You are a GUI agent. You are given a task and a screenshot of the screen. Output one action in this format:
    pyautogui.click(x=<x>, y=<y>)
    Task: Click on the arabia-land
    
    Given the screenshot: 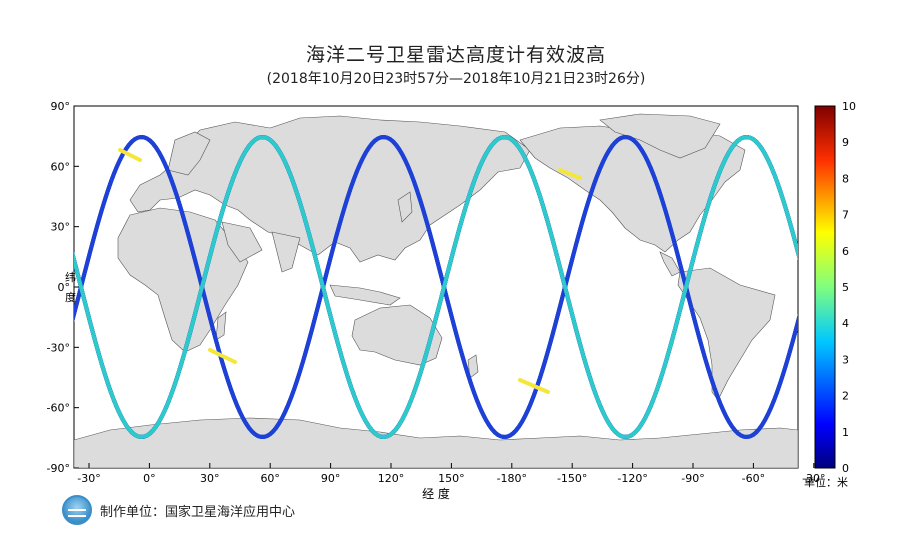 What is the action you would take?
    pyautogui.click(x=242, y=242)
    